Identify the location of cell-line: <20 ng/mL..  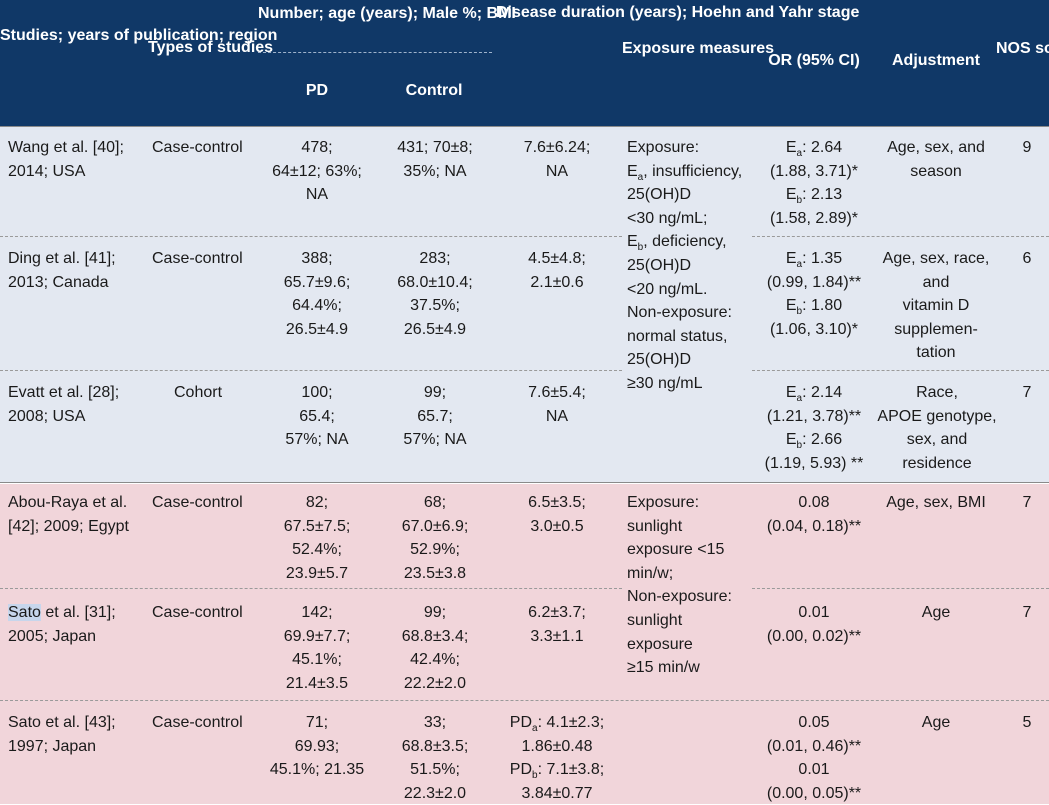
(667, 289).